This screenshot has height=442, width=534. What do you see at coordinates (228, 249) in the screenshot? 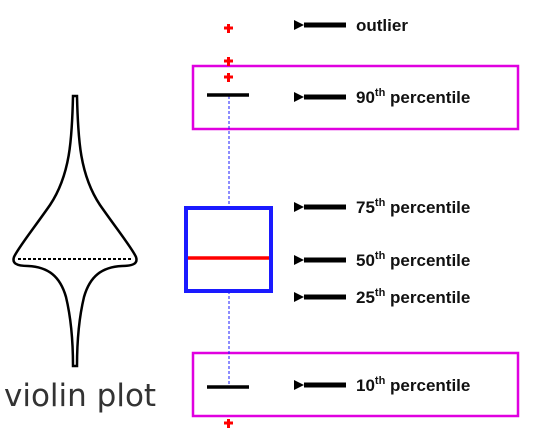
I see `iqr-box` at bounding box center [228, 249].